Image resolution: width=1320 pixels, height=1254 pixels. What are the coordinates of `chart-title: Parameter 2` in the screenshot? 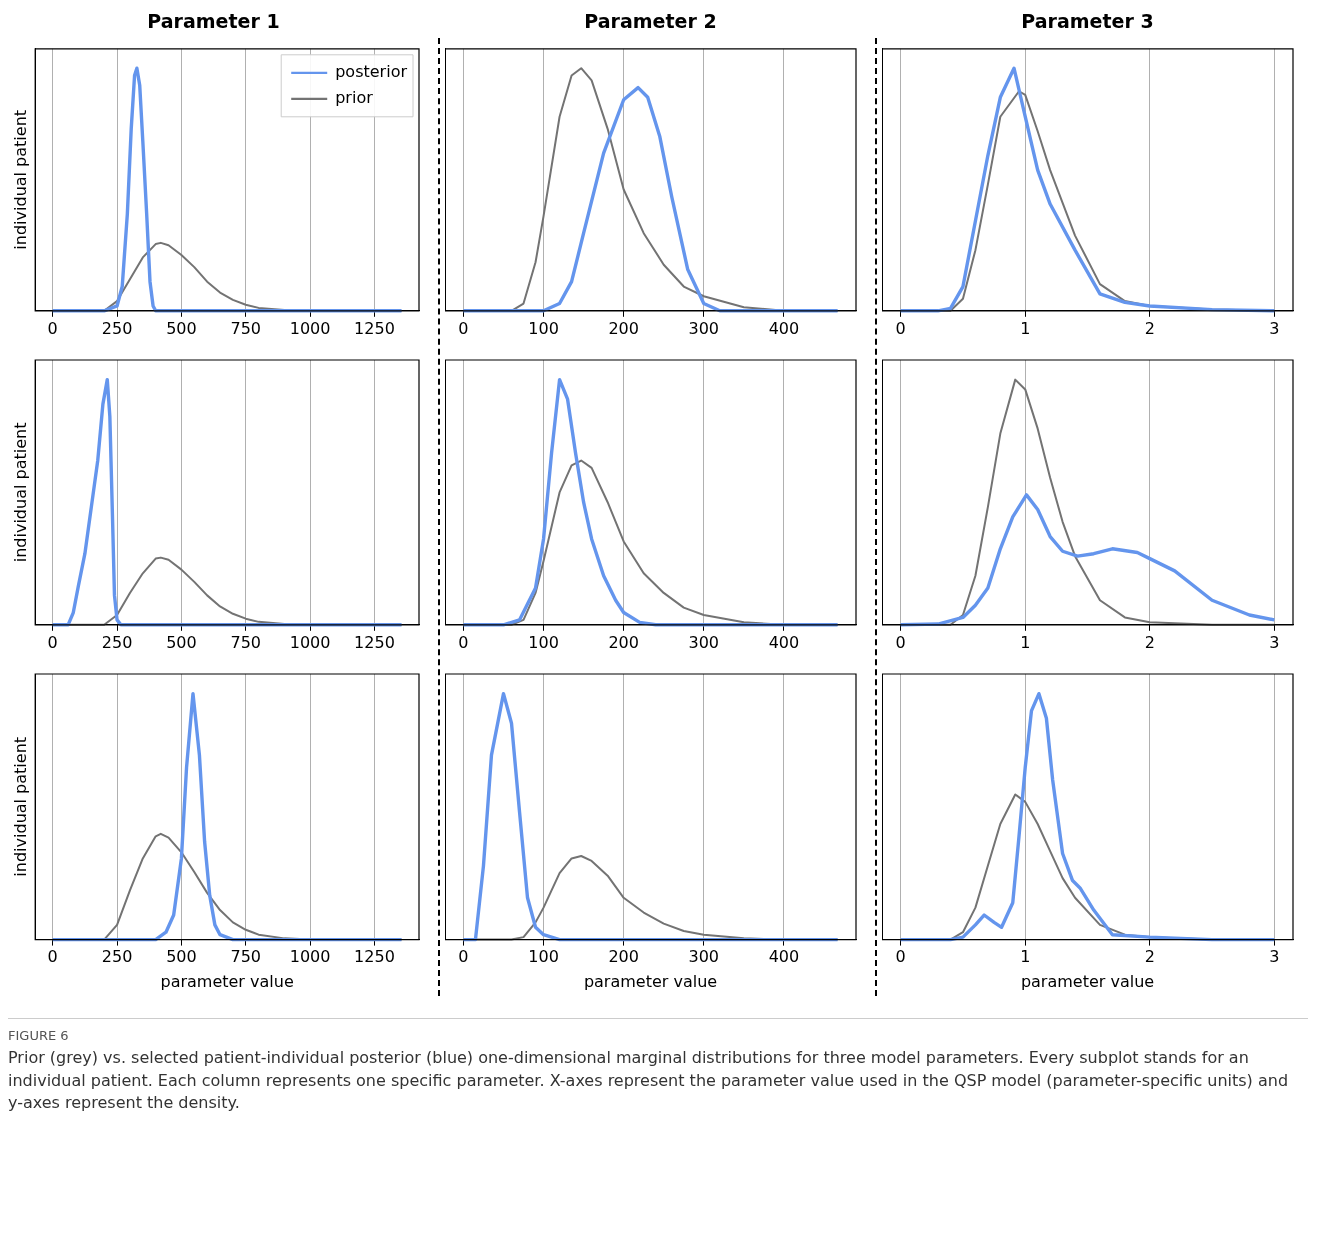 It's located at (650, 21).